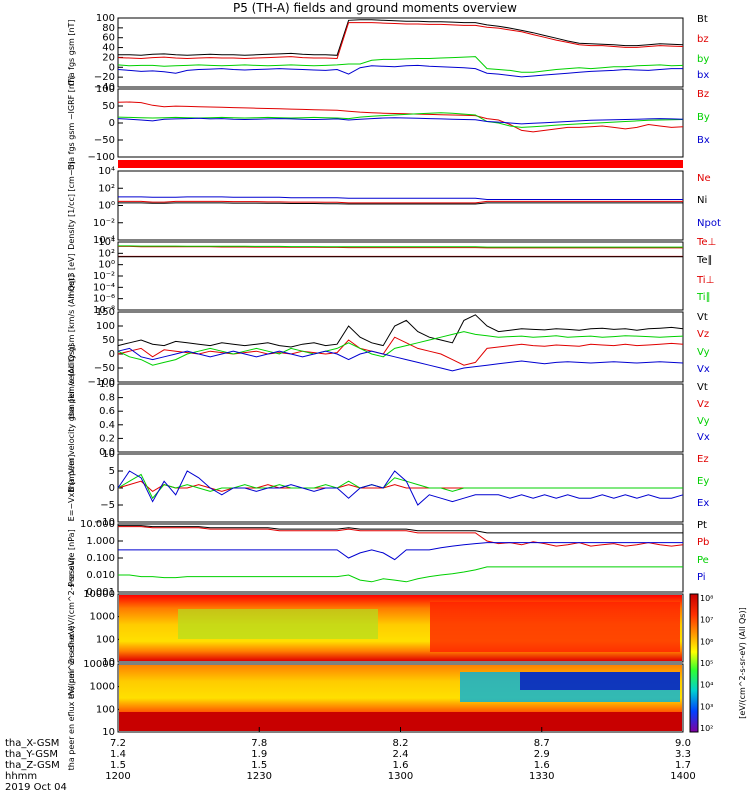  I want to click on y-tick-label: 0.100, so click(100, 558).